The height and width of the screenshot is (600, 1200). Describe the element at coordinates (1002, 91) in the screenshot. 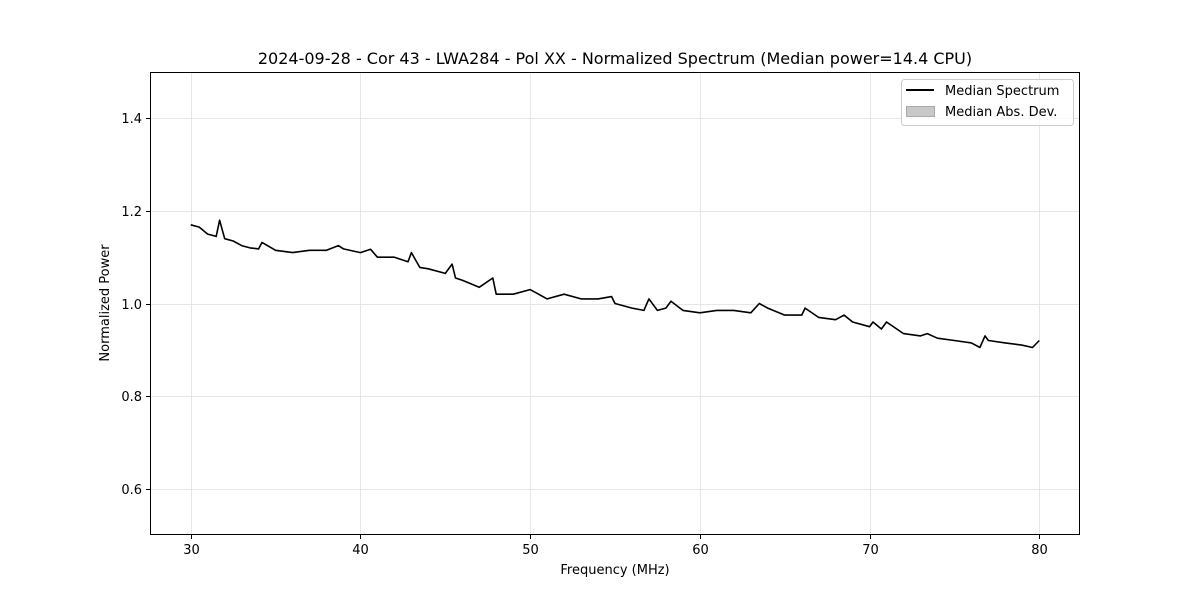

I see `legend-label-median-spectrum: Median Spectrum` at that location.